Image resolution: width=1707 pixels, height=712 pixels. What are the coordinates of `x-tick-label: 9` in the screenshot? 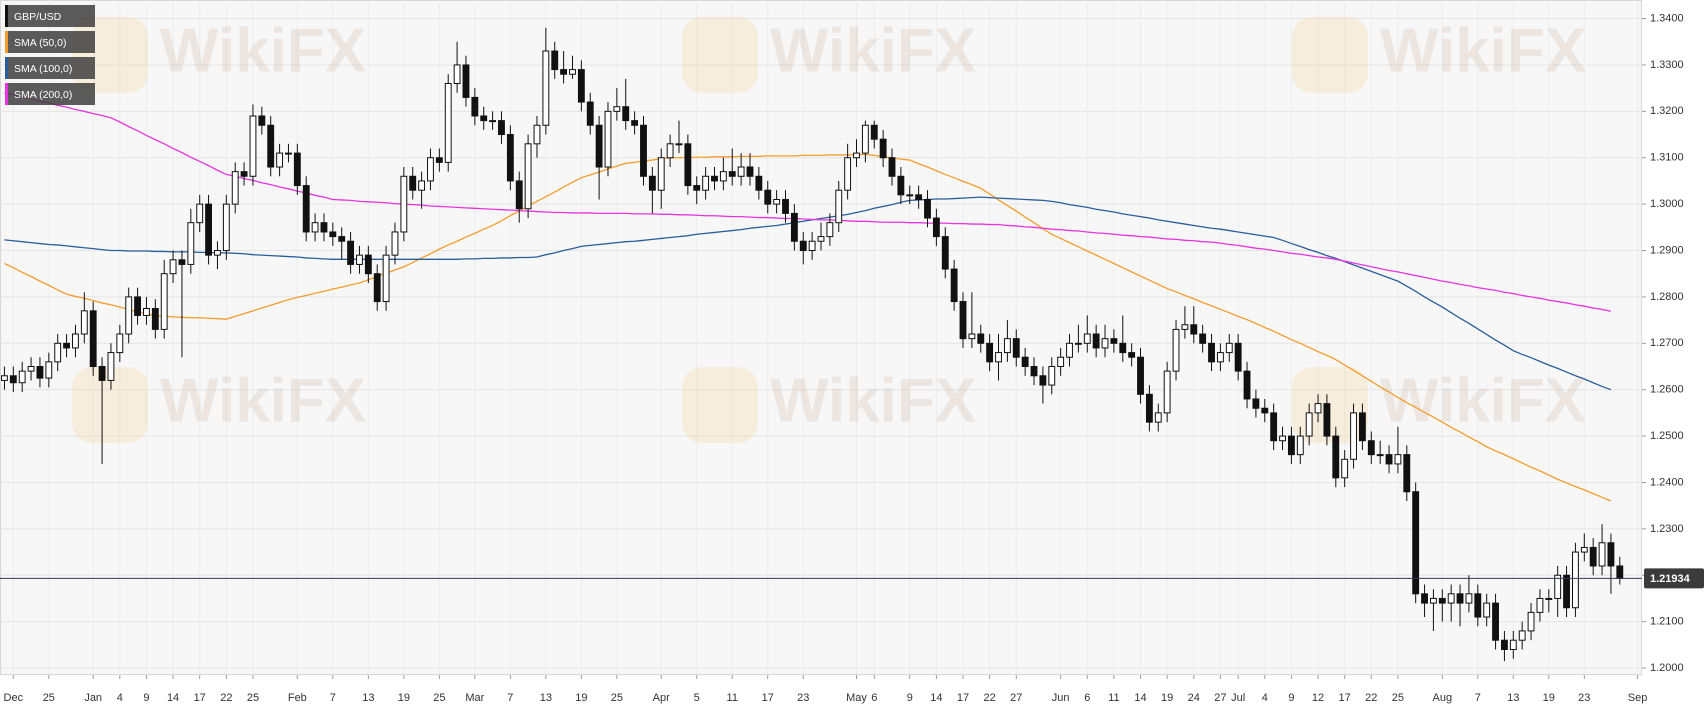 It's located at (910, 698).